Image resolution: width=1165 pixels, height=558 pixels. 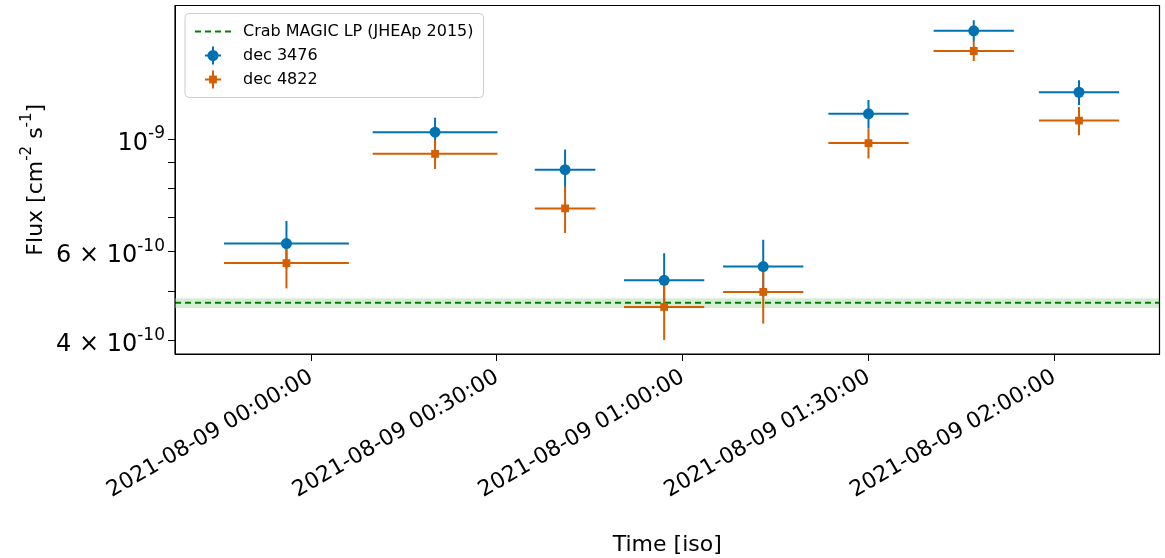 What do you see at coordinates (280, 54) in the screenshot?
I see `legend-label: dec 3476` at bounding box center [280, 54].